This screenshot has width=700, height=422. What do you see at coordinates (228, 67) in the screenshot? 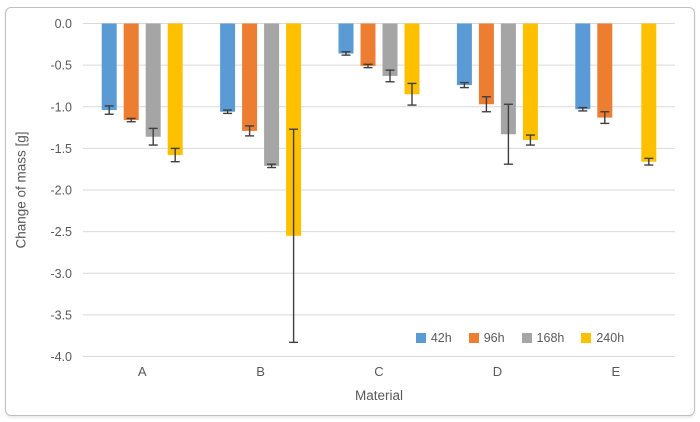
I see `bar-42h-B` at bounding box center [228, 67].